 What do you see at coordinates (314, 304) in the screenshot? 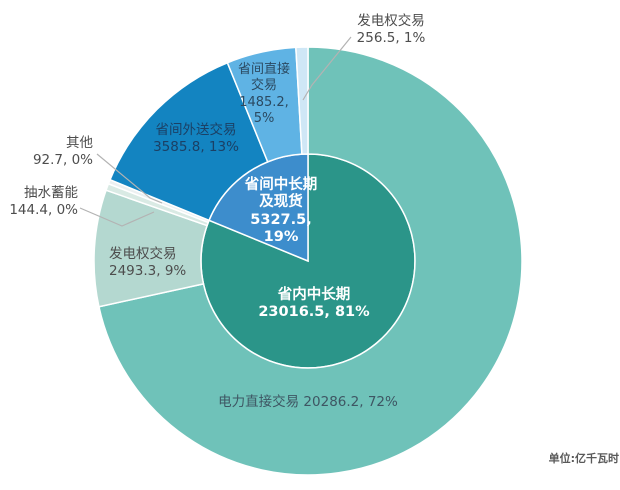
I see `label-shengnei-zhongchangqi: 省内中长期 23016.5, 81%` at bounding box center [314, 304].